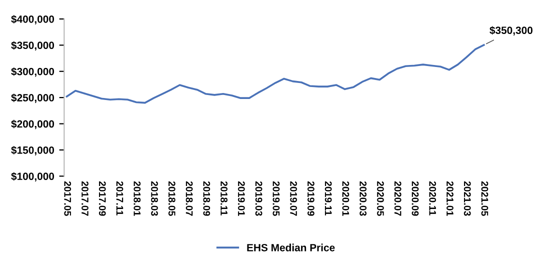 This screenshot has width=558, height=271. I want to click on legend-label: EHS Median Price, so click(291, 248).